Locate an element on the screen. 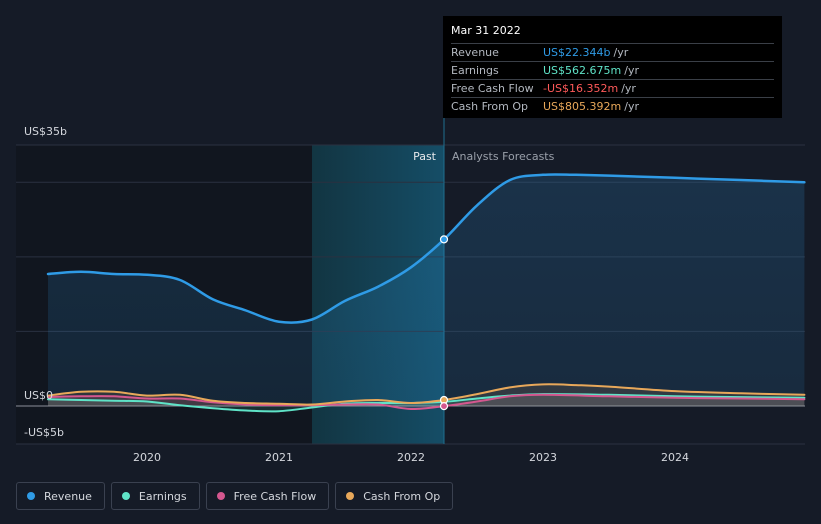 Image resolution: width=821 pixels, height=524 pixels. legend-item-cfo: Cash From Op is located at coordinates (394, 496).